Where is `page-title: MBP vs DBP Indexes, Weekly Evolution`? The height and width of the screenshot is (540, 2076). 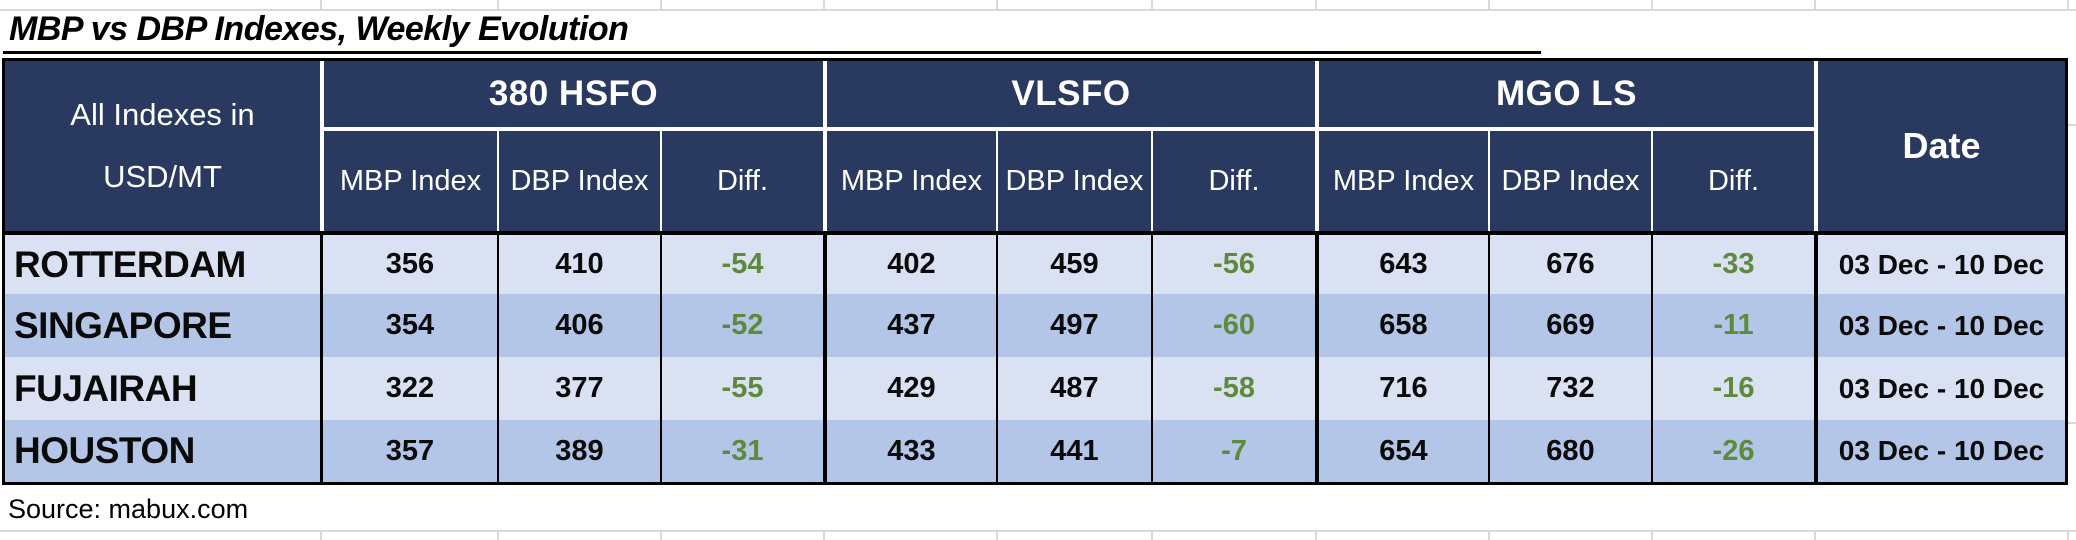
page-title: MBP vs DBP Indexes, Weekly Evolution is located at coordinates (772, 30).